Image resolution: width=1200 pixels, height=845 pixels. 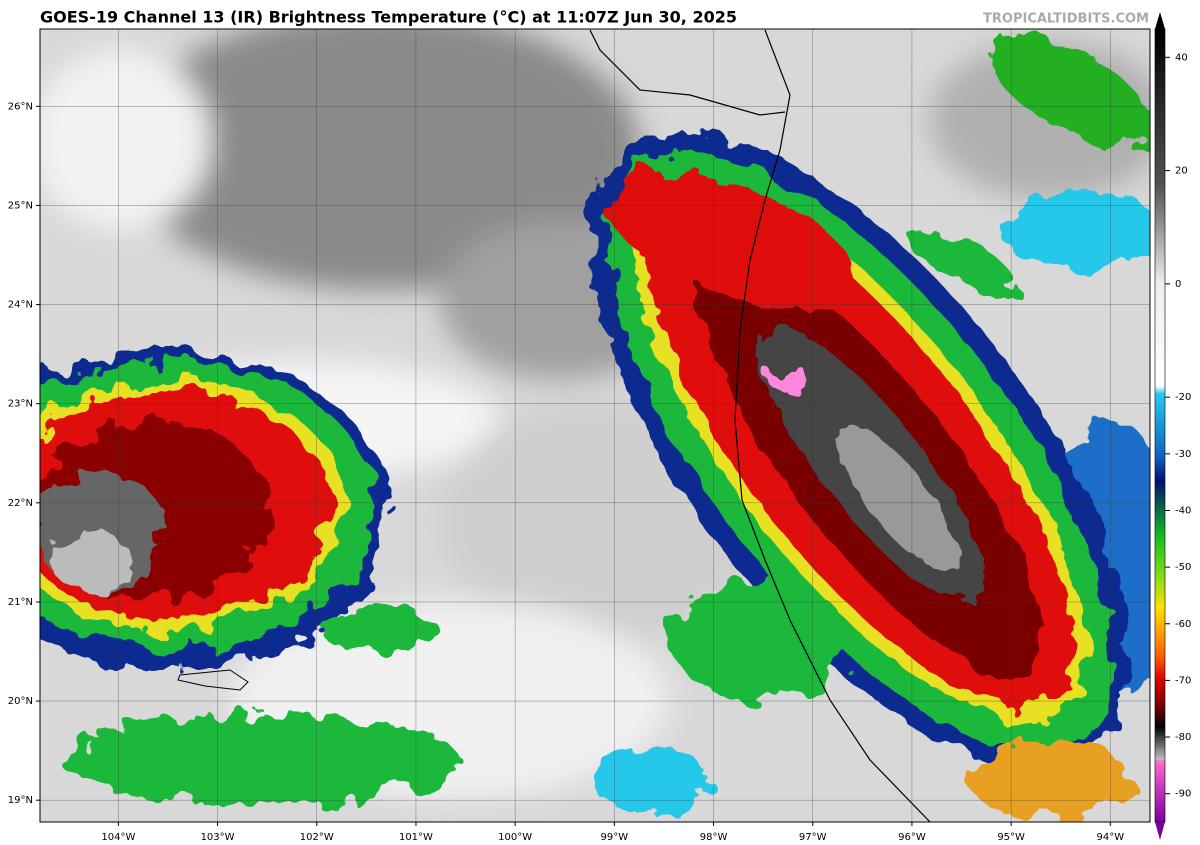 What do you see at coordinates (218, 837) in the screenshot?
I see `lon-label: 103°W` at bounding box center [218, 837].